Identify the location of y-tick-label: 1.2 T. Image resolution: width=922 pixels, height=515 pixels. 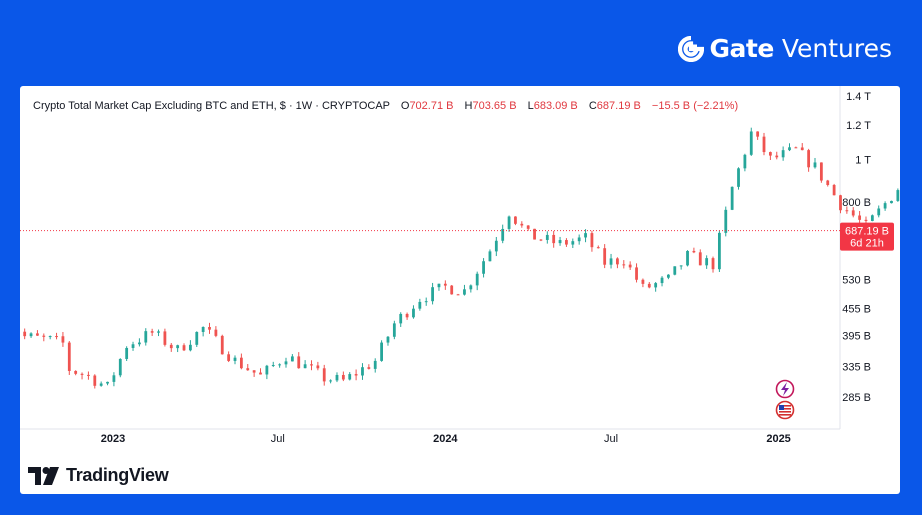
(858, 126).